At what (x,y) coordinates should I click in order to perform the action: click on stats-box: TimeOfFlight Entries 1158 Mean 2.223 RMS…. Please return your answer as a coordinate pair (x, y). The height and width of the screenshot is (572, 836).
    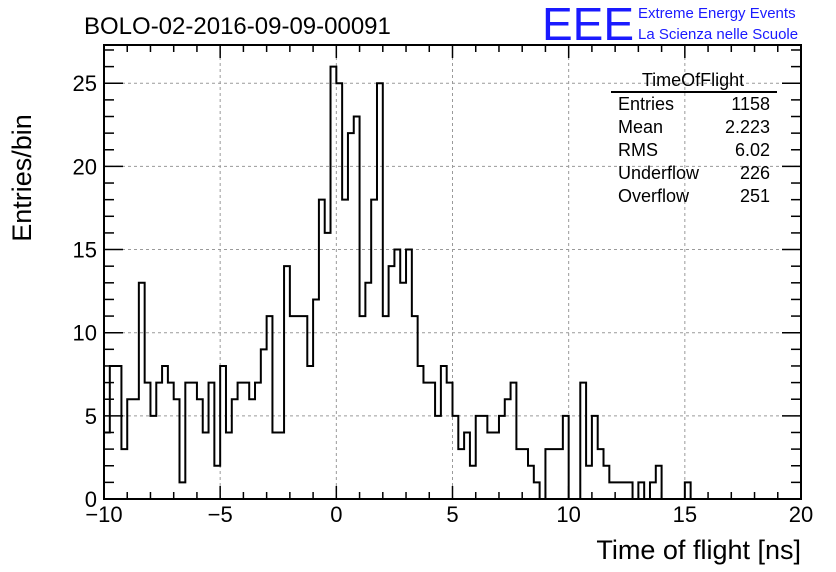
    Looking at the image, I should click on (694, 138).